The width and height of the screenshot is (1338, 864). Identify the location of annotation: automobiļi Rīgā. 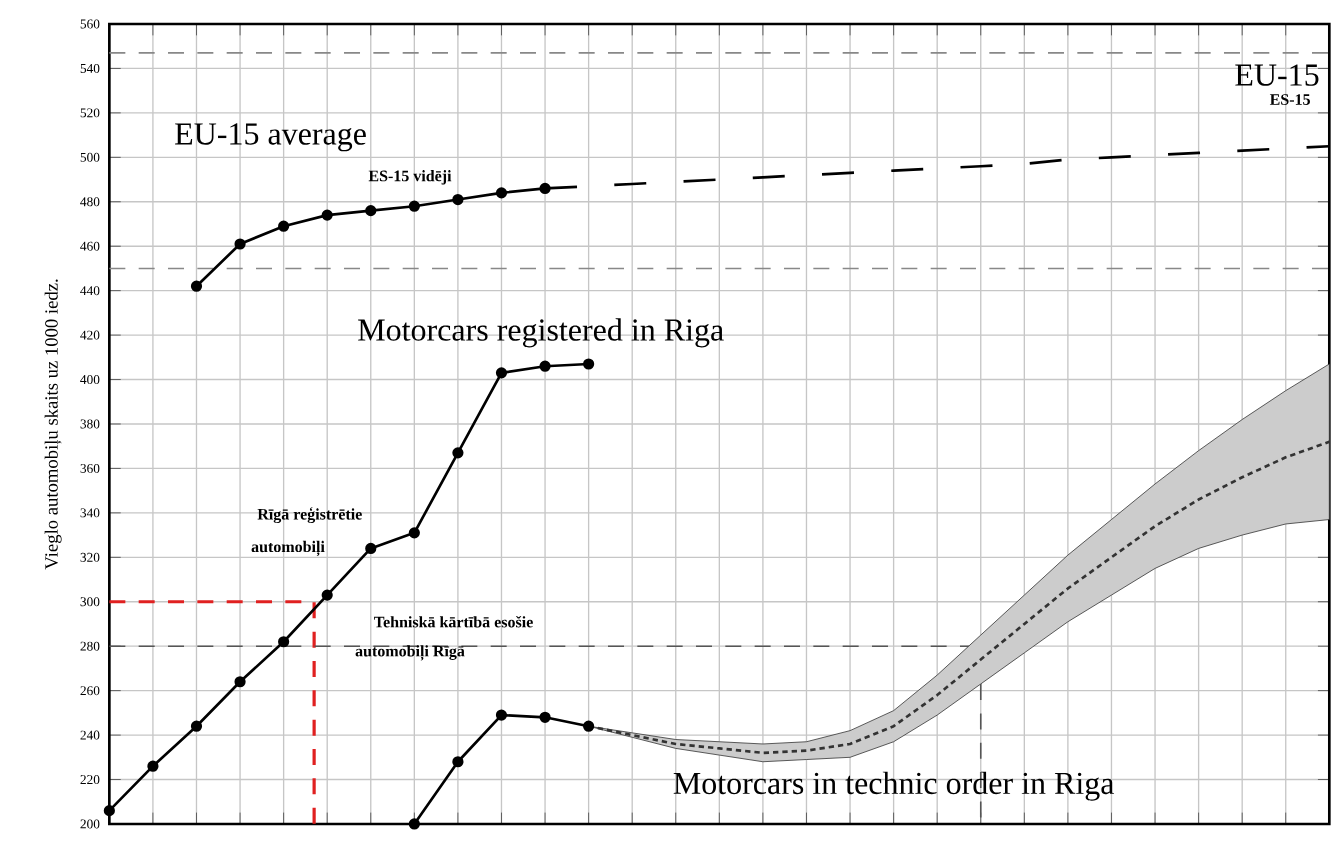
(410, 653).